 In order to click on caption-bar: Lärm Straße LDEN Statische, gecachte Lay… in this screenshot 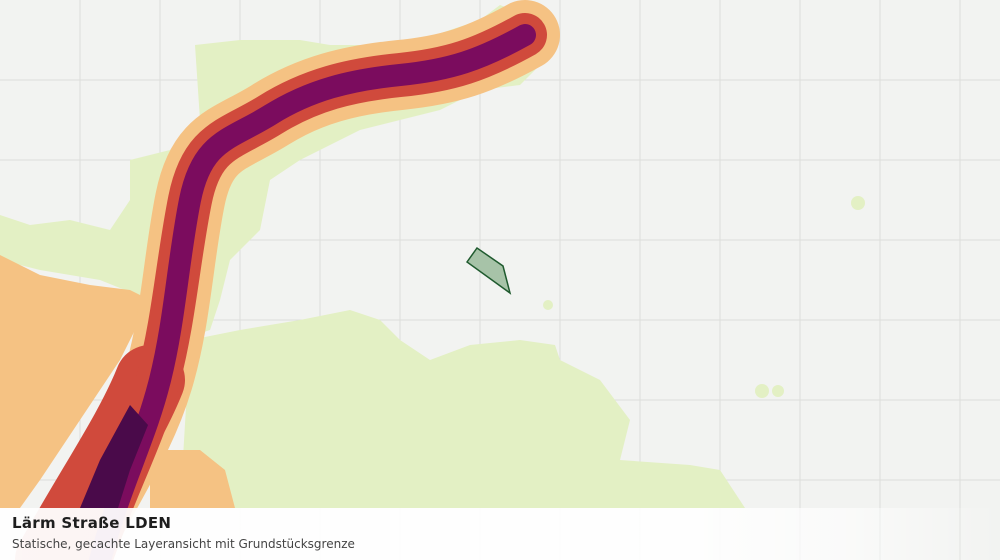, I will do `click(500, 534)`.